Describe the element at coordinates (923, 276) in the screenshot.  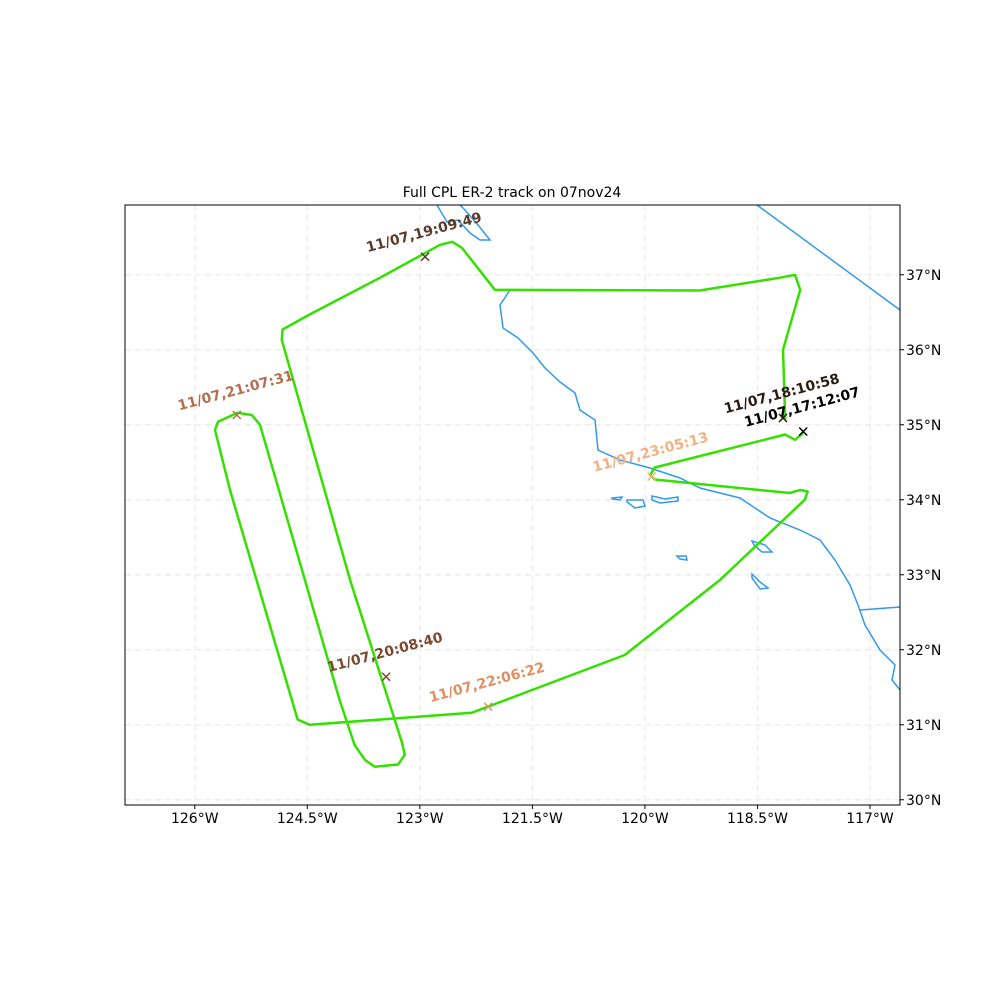
I see `y-tick-label: 37°N` at that location.